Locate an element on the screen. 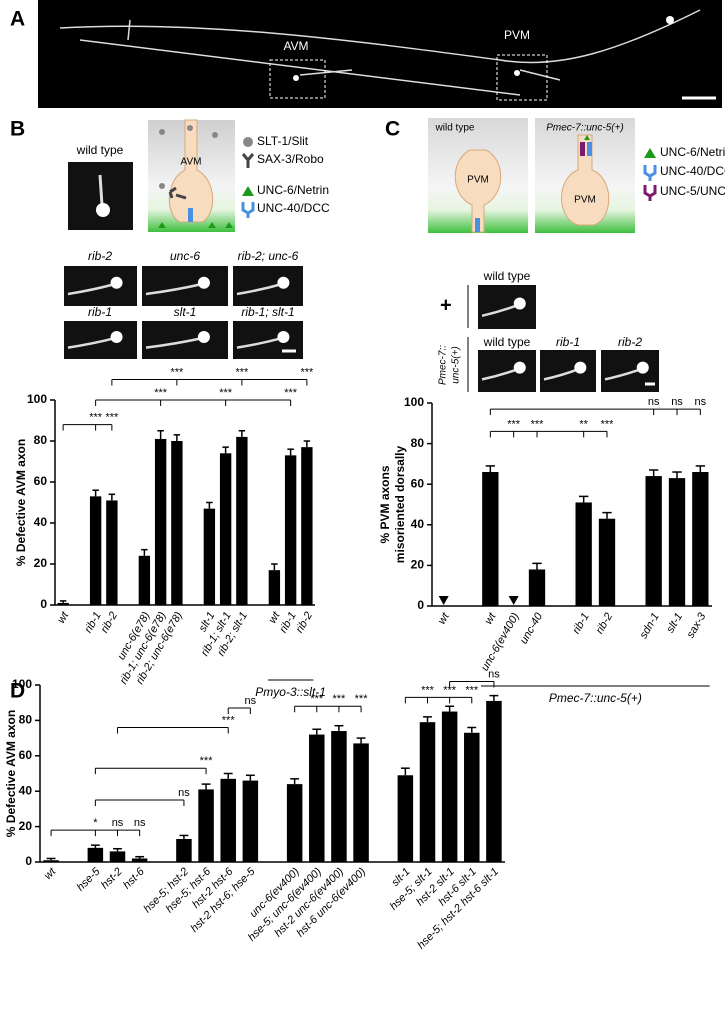 The width and height of the screenshot is (725, 1029). unc5 is located at coordinates (582, 149).